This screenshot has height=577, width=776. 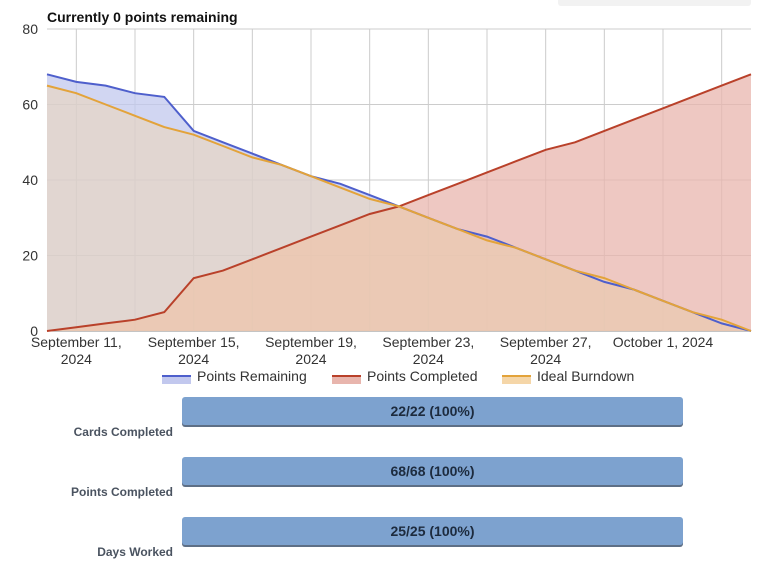 I want to click on stat-bar-cards: 22/22 (100%), so click(x=432, y=411).